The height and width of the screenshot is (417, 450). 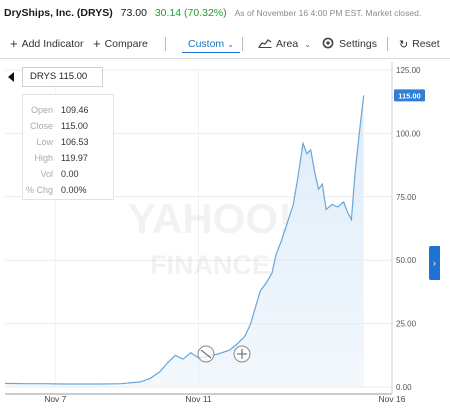 I want to click on y-tick-label: 0.00, so click(x=404, y=387).